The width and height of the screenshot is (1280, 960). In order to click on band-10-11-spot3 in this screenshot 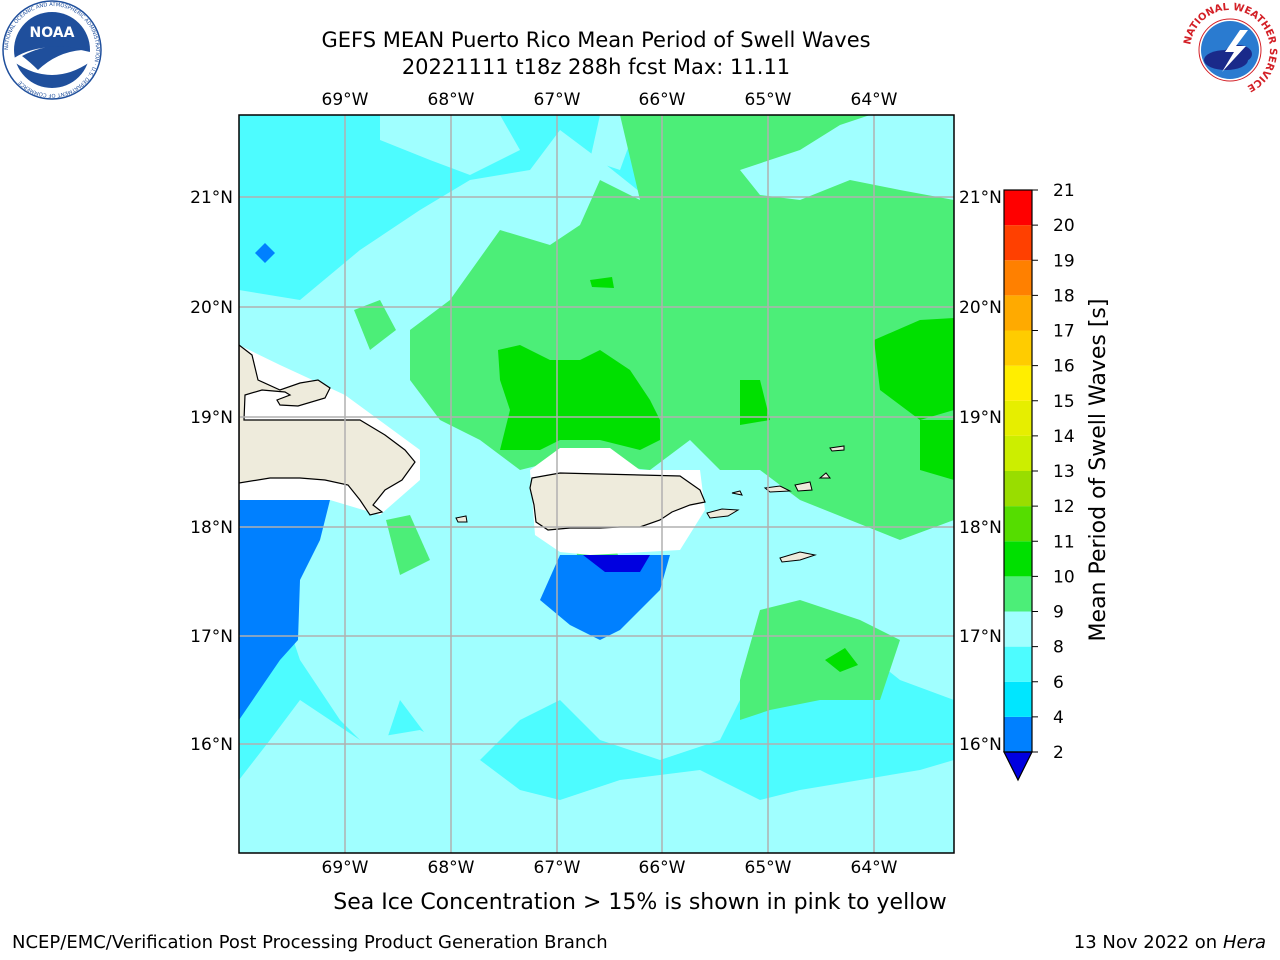, I will do `click(602, 282)`.